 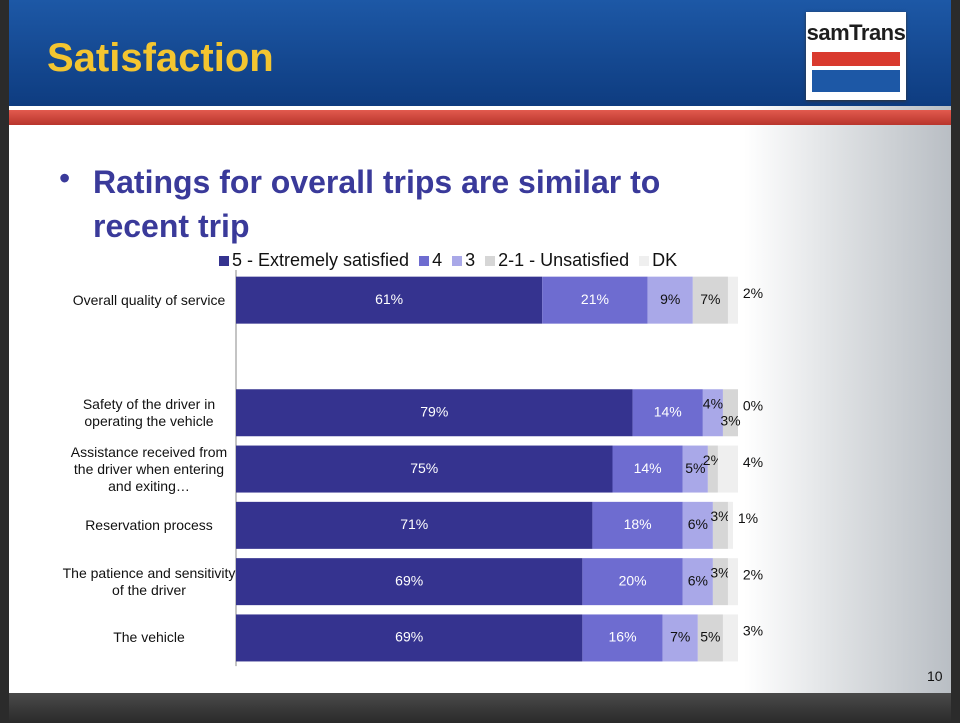 What do you see at coordinates (665, 260) in the screenshot?
I see `legend-label: DK` at bounding box center [665, 260].